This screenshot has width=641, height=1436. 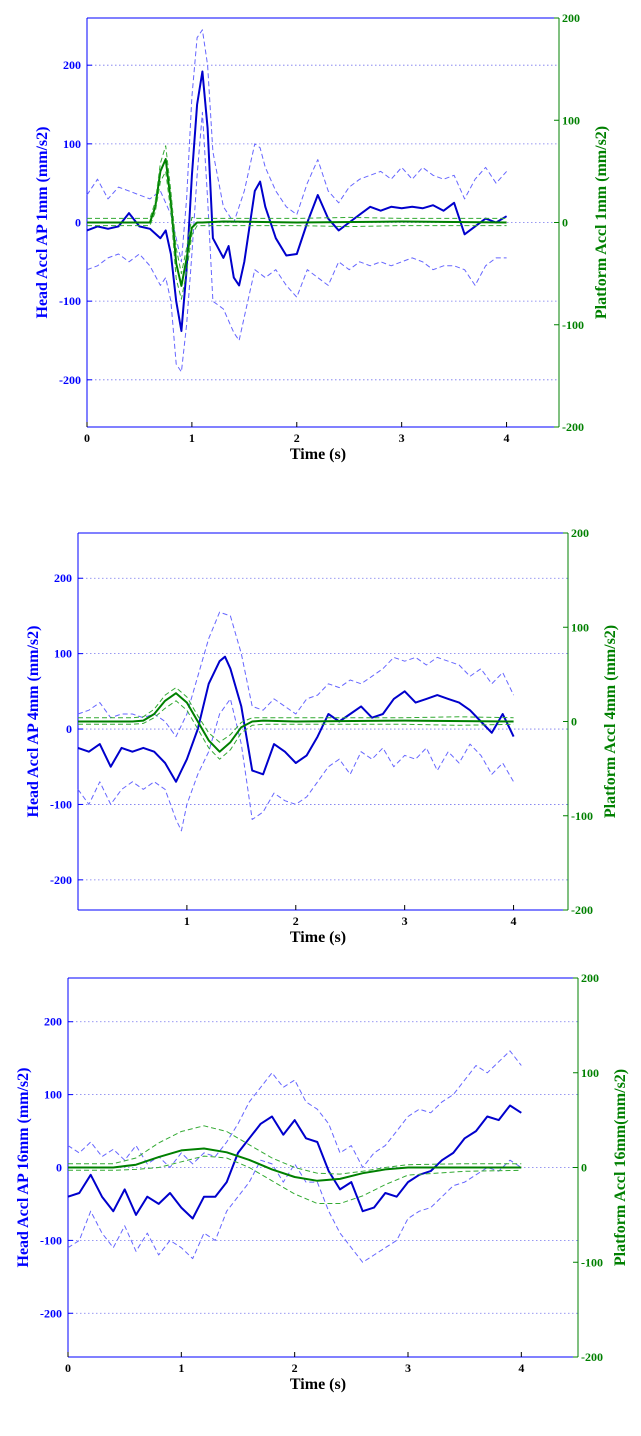 I want to click on right-axis-label: Platform Accl 4mm (mm/s2), so click(x=610, y=721).